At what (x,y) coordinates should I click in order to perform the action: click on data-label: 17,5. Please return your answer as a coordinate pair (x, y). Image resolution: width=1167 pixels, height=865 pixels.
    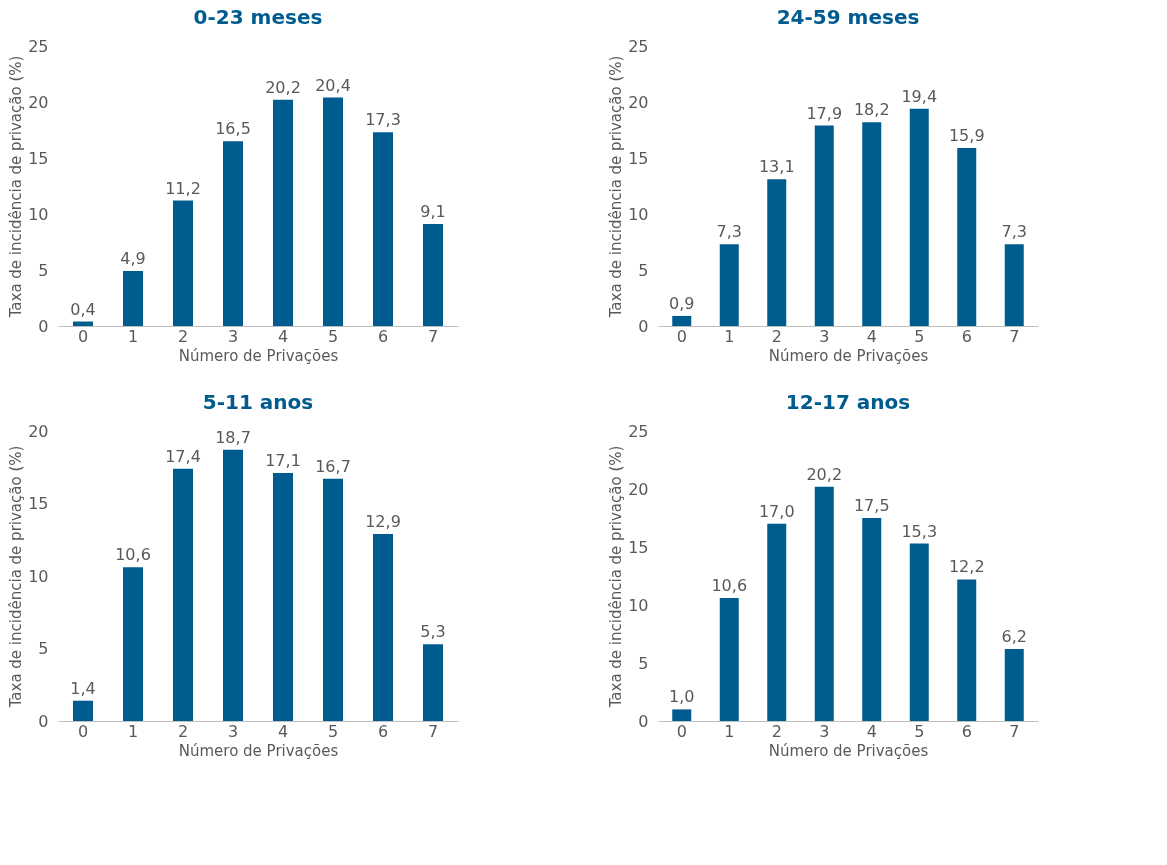
    Looking at the image, I should click on (871, 505).